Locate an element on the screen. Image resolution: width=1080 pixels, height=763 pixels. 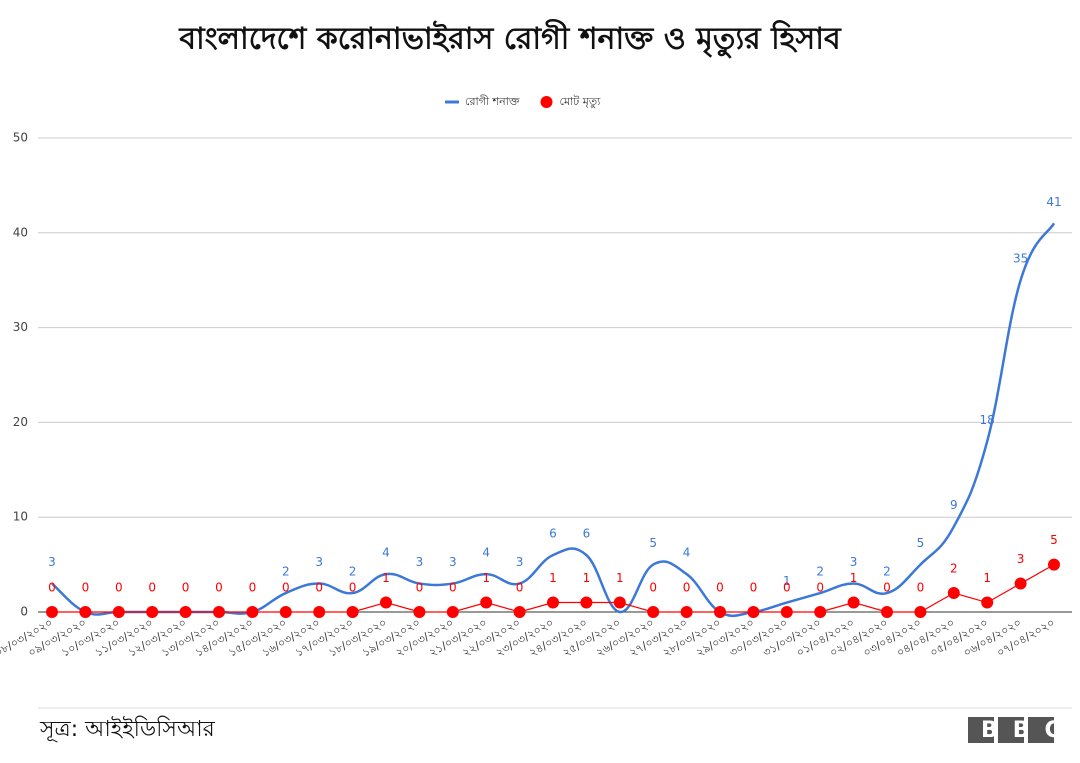
logo: BBC is located at coordinates (1022, 730).